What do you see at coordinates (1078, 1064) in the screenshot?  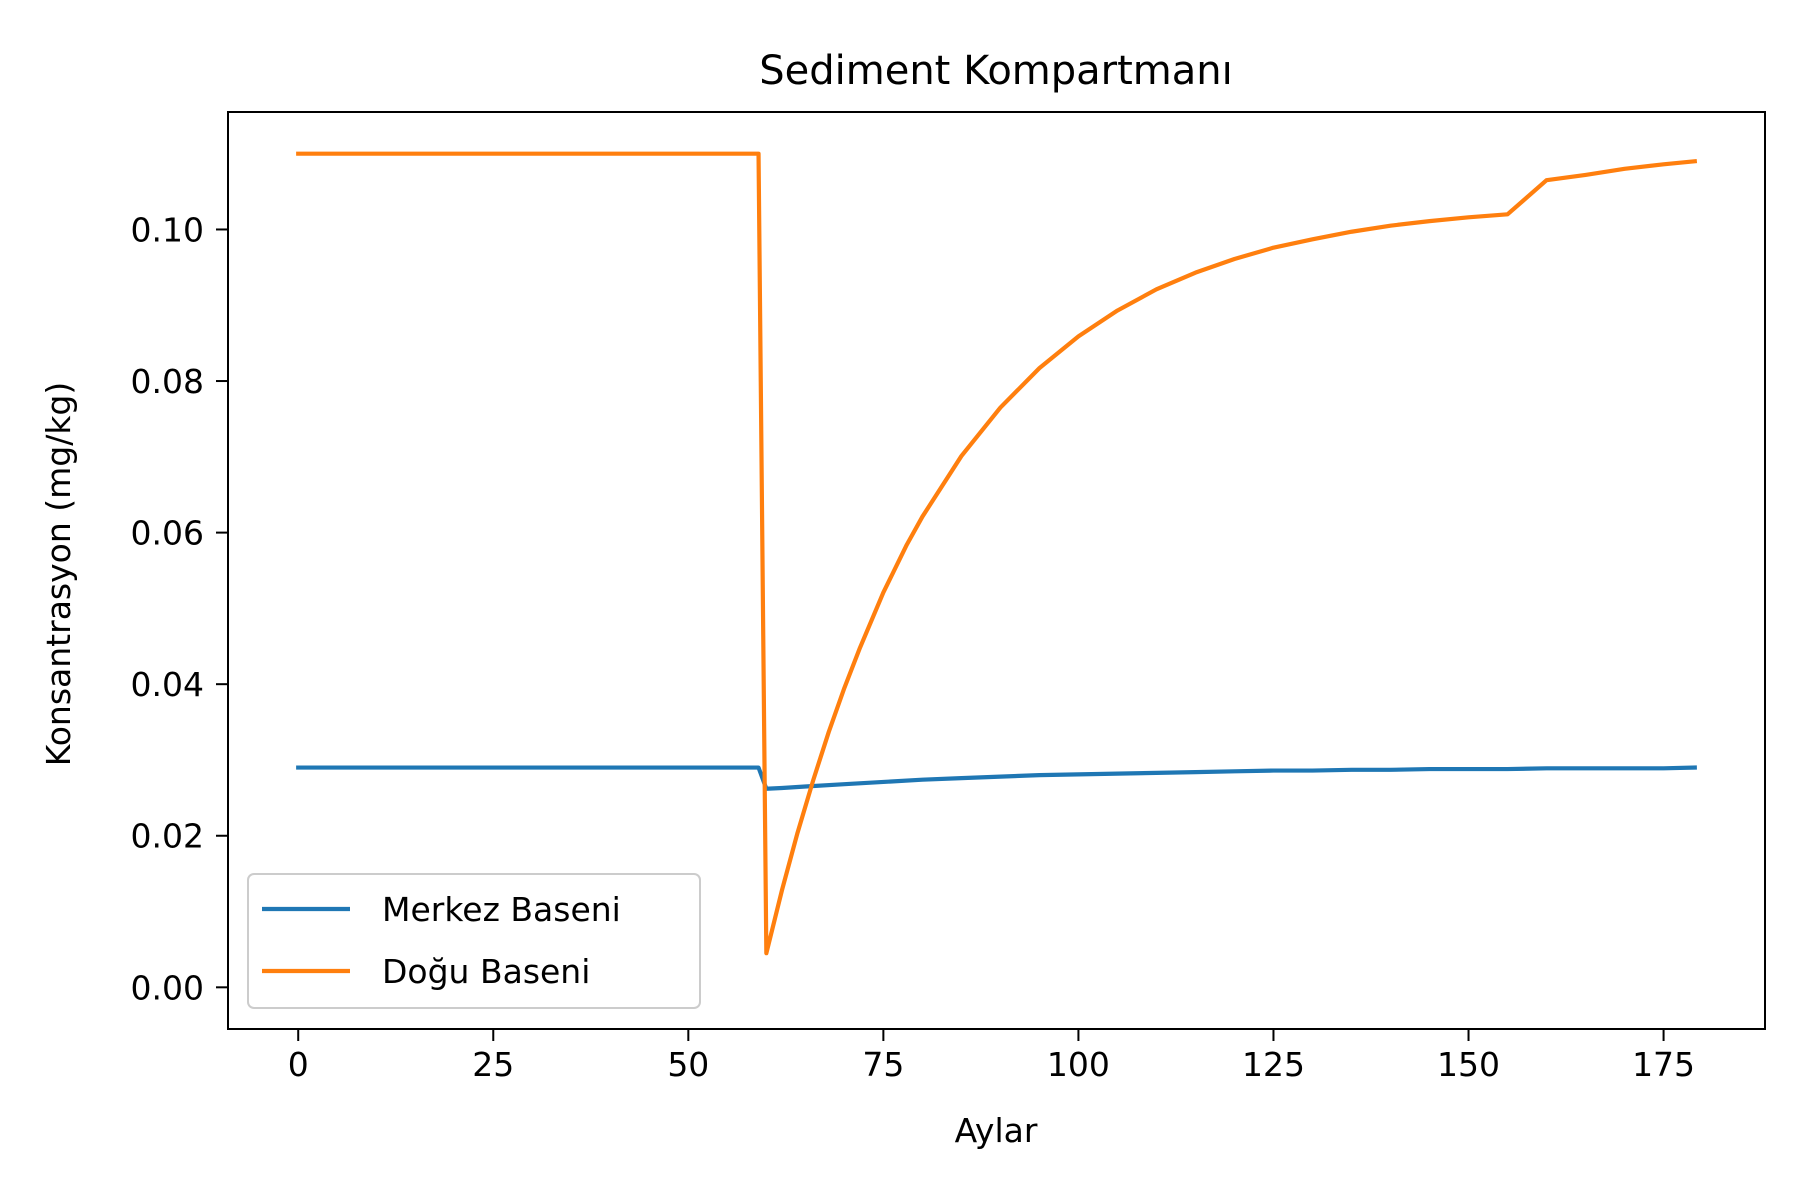 I see `x-tick-label: 100` at bounding box center [1078, 1064].